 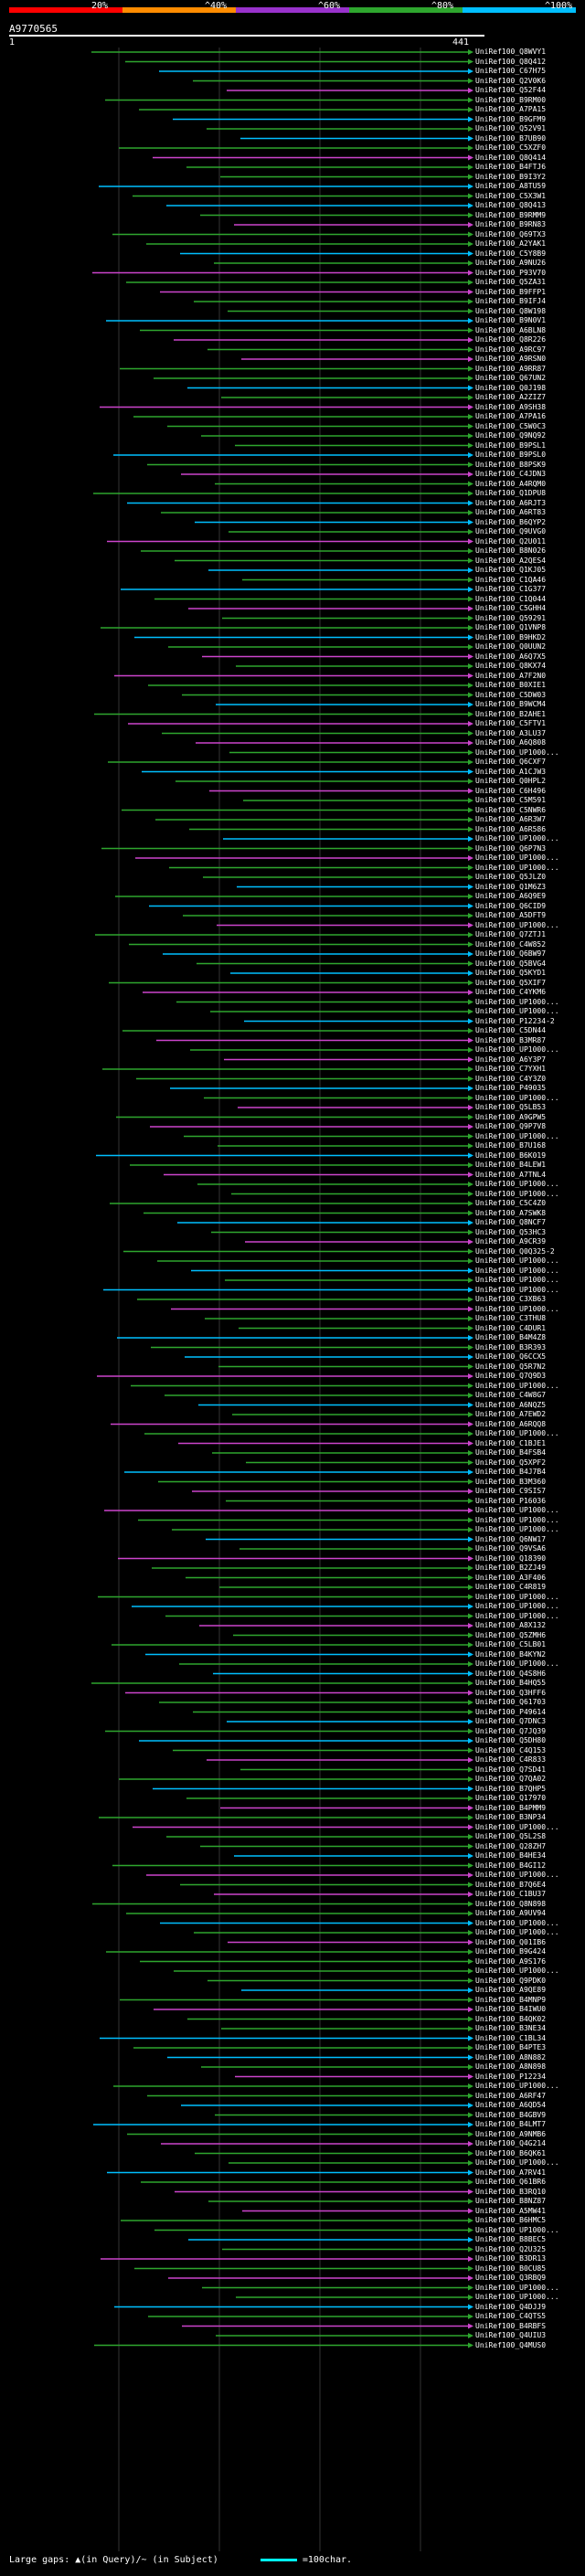 I want to click on hit-label: UniRef100_Q01IB6, so click(x=511, y=1941).